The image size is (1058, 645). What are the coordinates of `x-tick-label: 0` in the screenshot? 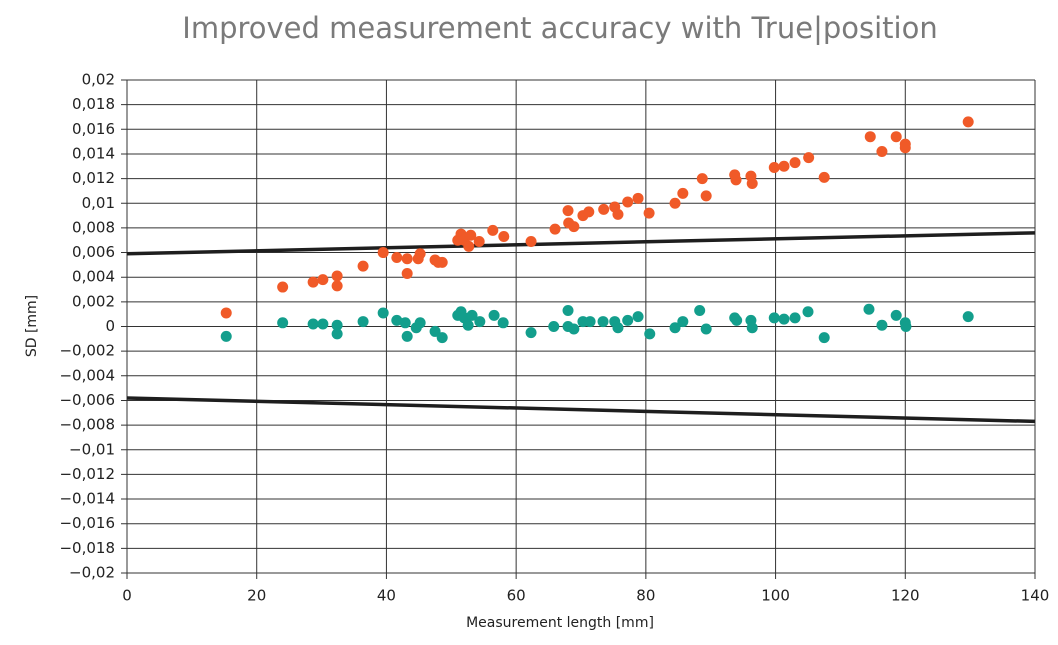 It's located at (127, 596).